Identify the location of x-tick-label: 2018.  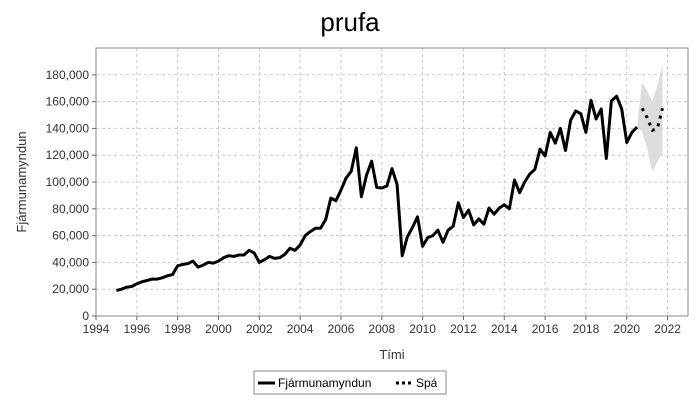
(586, 329).